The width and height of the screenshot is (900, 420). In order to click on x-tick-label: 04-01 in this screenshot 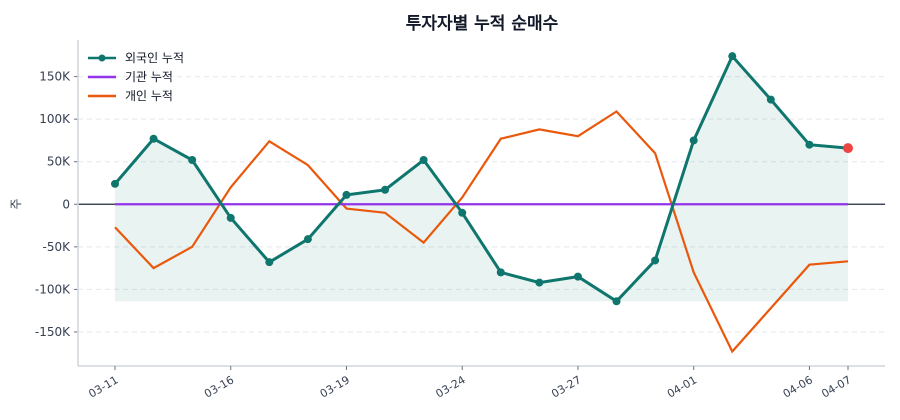, I will do `click(682, 386)`.